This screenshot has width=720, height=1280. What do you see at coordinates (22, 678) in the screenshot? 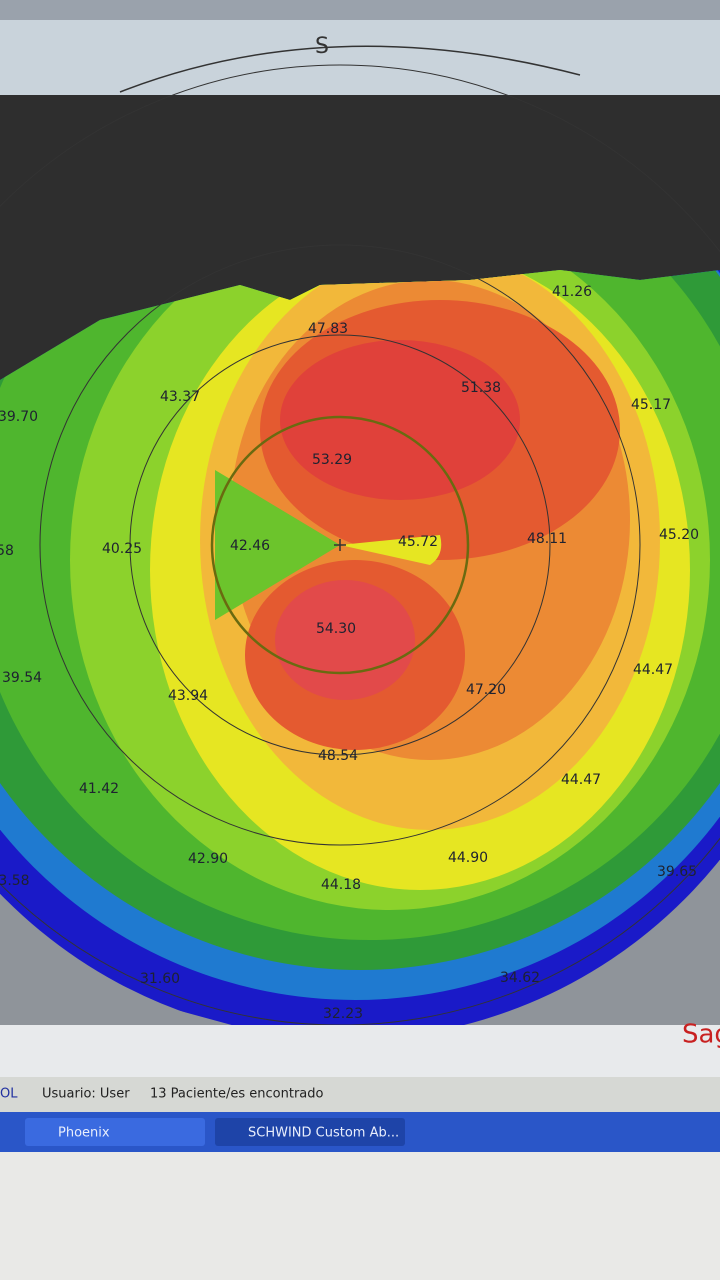
I see `map-value: 39.54` at bounding box center [22, 678].